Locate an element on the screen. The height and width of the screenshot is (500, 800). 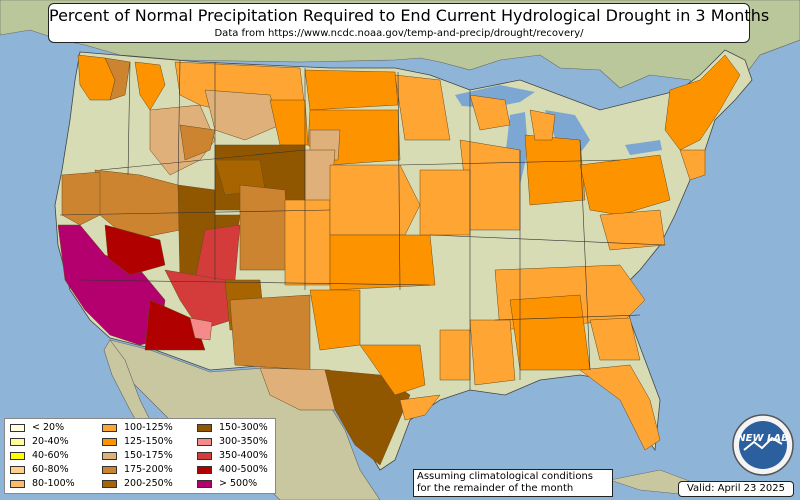
legend-label: 150-300% is located at coordinates (243, 427).